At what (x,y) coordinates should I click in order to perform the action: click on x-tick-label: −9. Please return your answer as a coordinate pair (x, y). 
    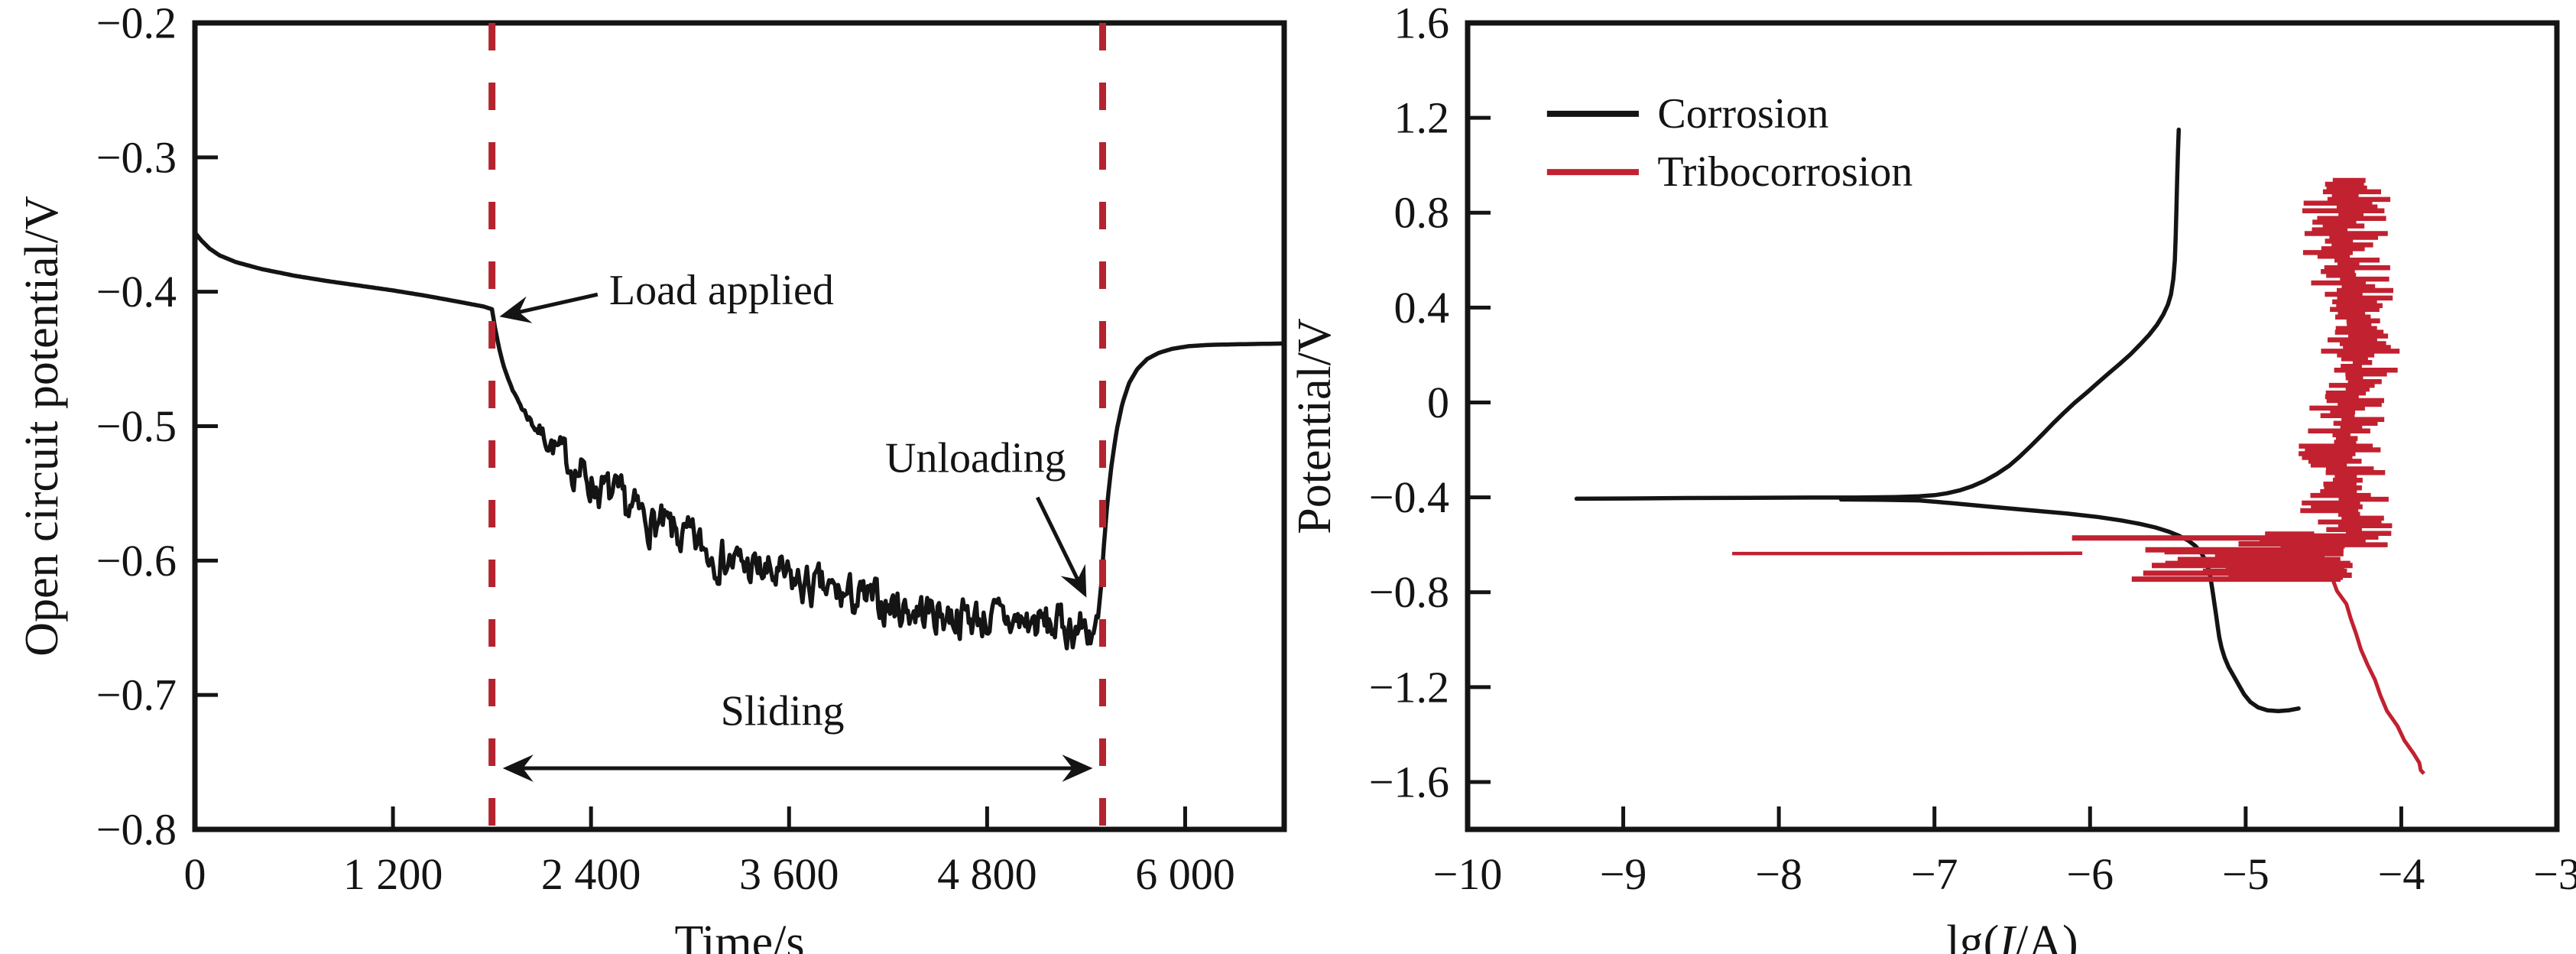
    Looking at the image, I should click on (1623, 874).